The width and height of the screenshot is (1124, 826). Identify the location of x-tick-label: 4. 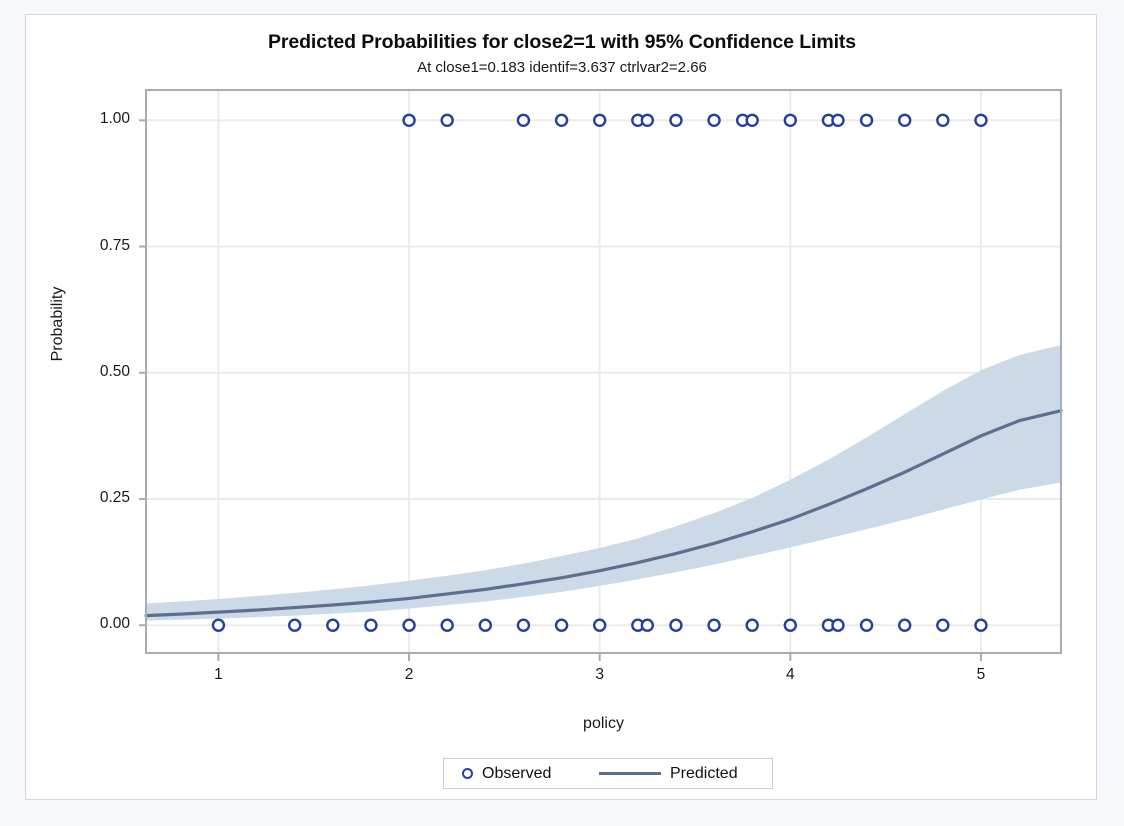
(790, 674).